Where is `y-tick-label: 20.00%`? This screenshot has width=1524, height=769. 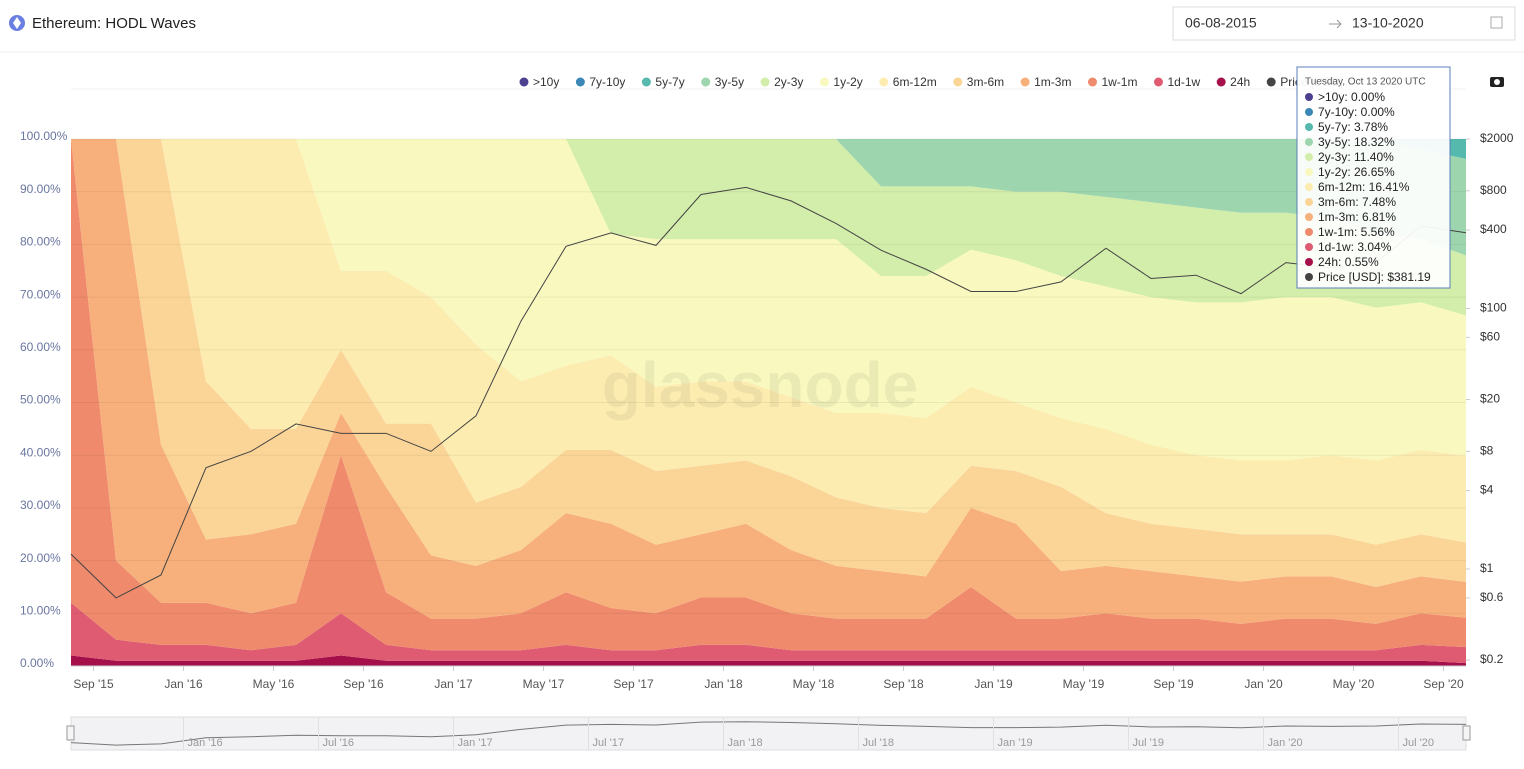 y-tick-label: 20.00% is located at coordinates (40, 558).